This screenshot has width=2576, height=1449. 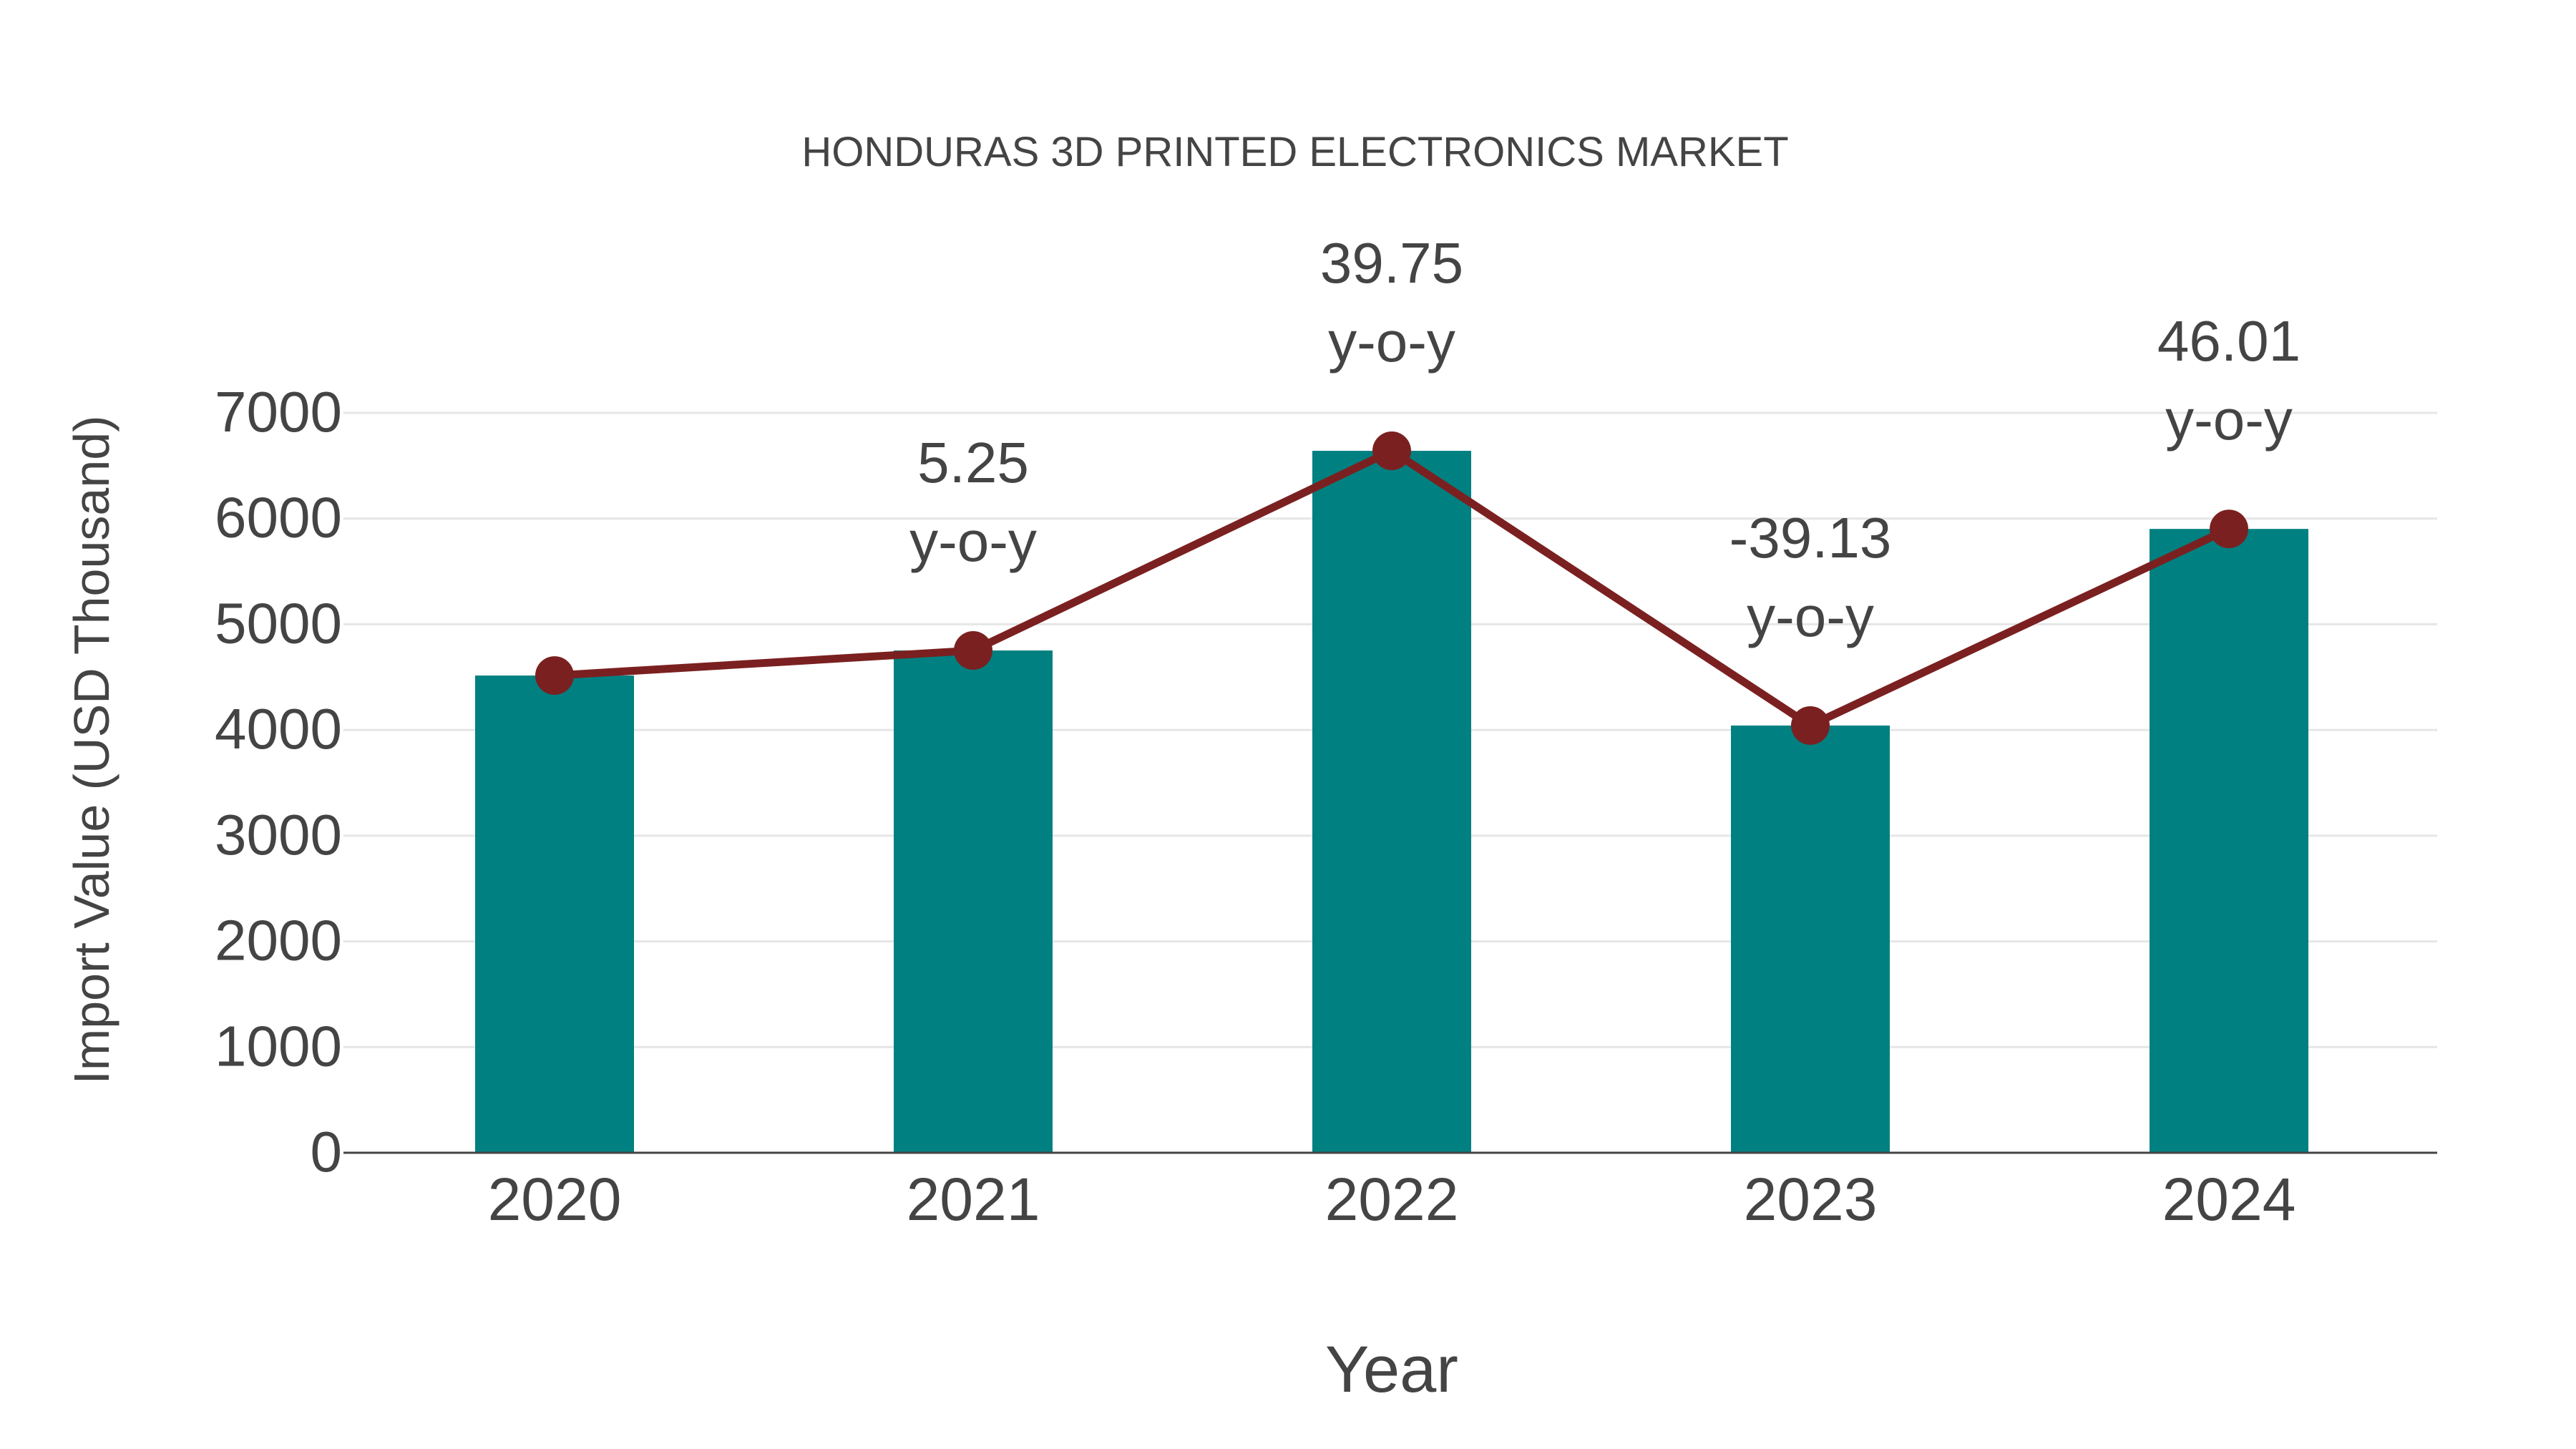 What do you see at coordinates (278, 782) in the screenshot?
I see `y-axis-ticks: 0 1000 2000 3000 4000 5000 6000 7000` at bounding box center [278, 782].